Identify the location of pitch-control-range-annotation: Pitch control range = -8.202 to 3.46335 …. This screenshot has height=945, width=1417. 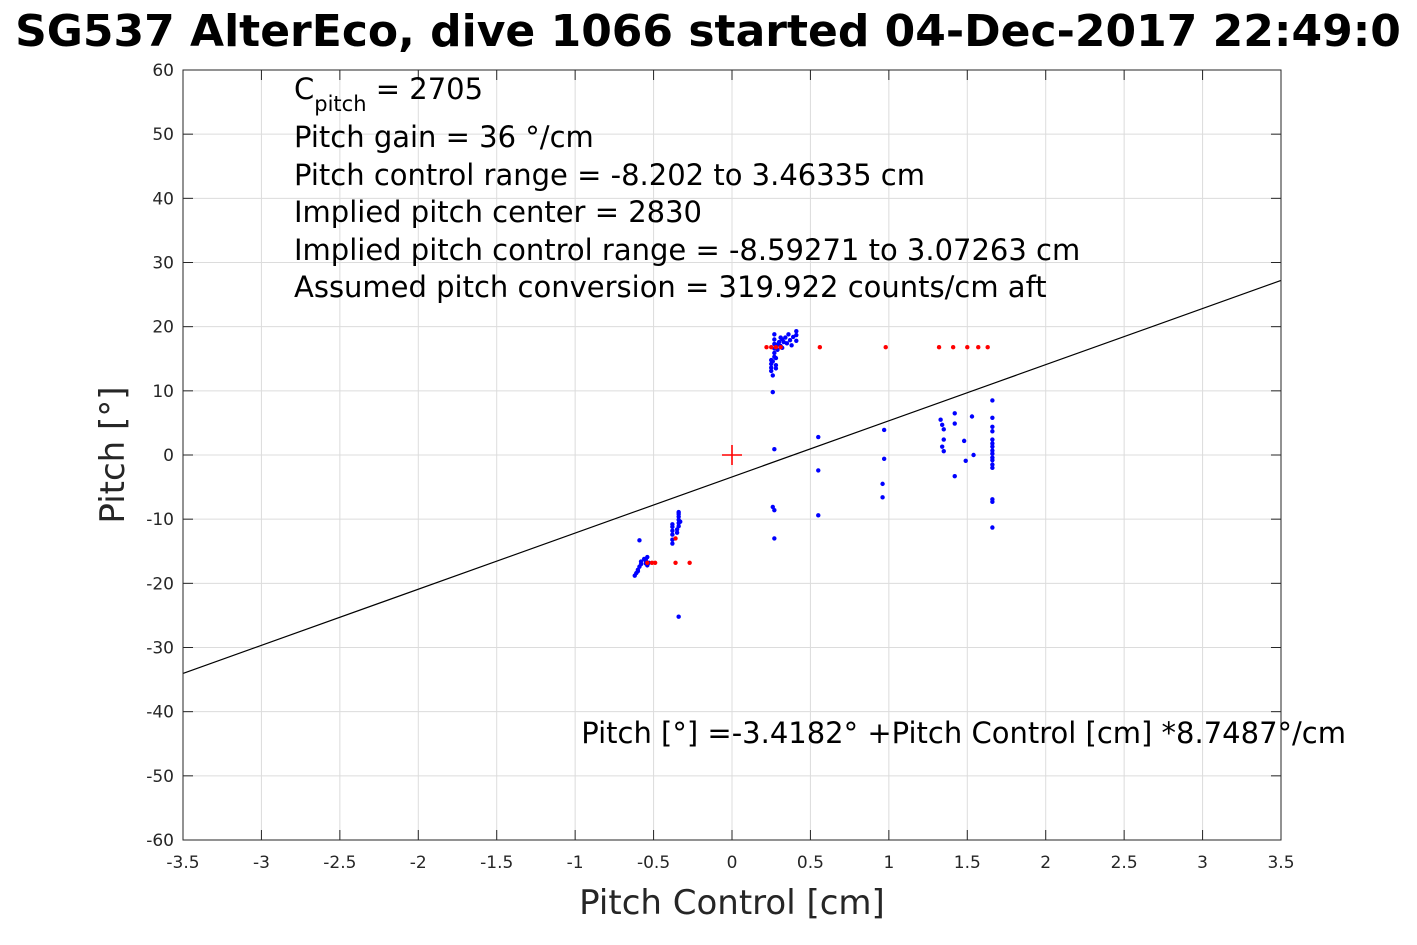
(609, 175).